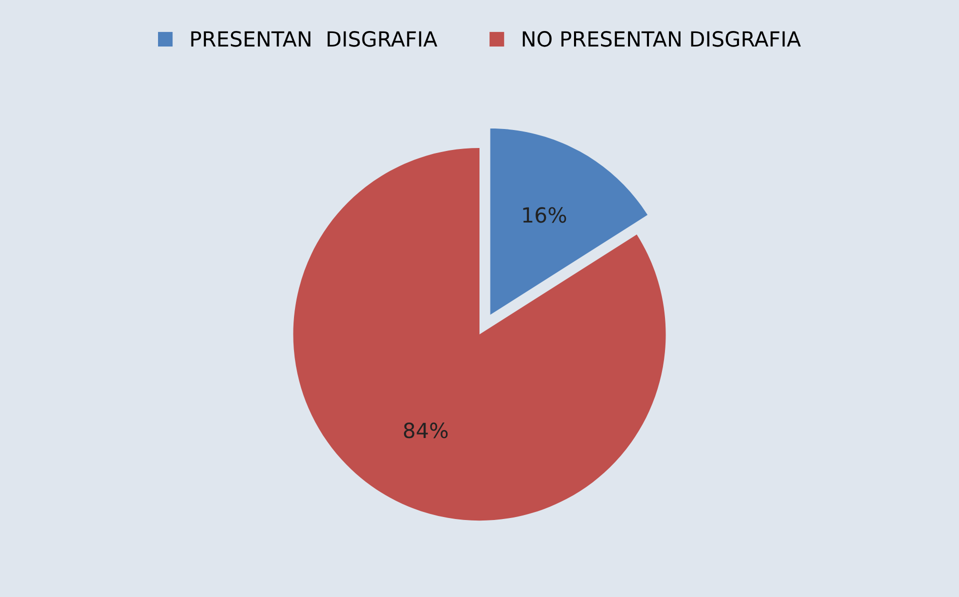 The height and width of the screenshot is (597, 959). I want to click on legend-label: PRESENTAN DISGRAFIA, so click(314, 39).